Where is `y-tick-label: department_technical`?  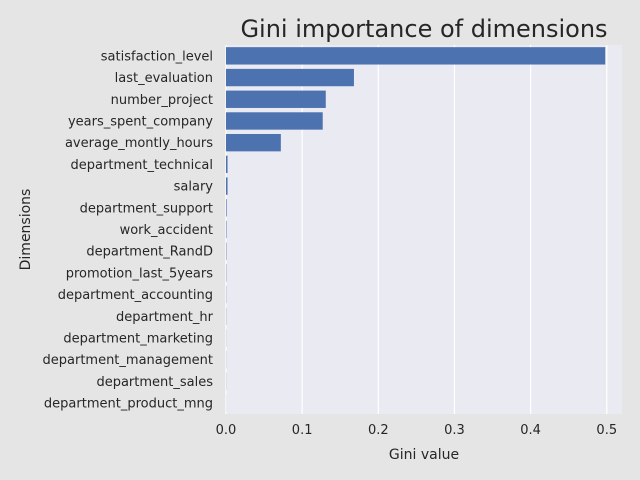
y-tick-label: department_technical is located at coordinates (142, 165).